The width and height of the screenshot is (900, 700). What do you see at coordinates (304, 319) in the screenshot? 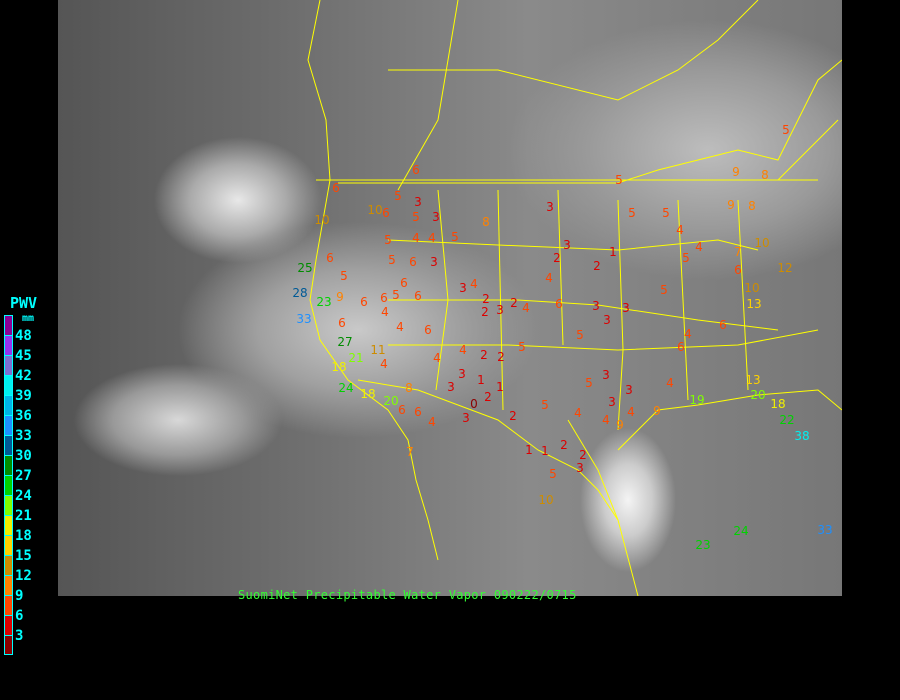
I see `station-pwv-value: 33` at bounding box center [304, 319].